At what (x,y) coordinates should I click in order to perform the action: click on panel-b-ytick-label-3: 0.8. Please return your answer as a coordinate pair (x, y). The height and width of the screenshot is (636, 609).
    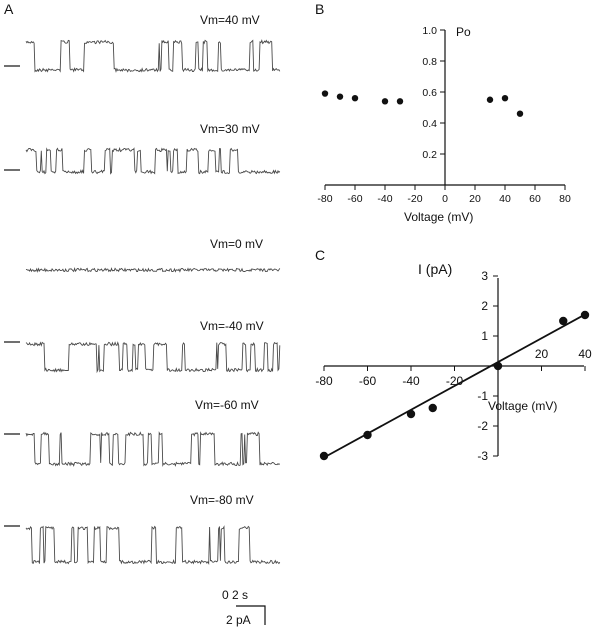
    Looking at the image, I should click on (429, 62).